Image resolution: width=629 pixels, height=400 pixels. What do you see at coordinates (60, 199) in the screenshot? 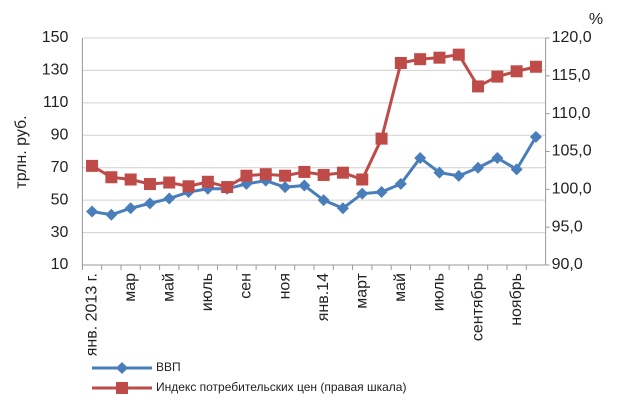
I see `y-tick-label: 50` at bounding box center [60, 199].